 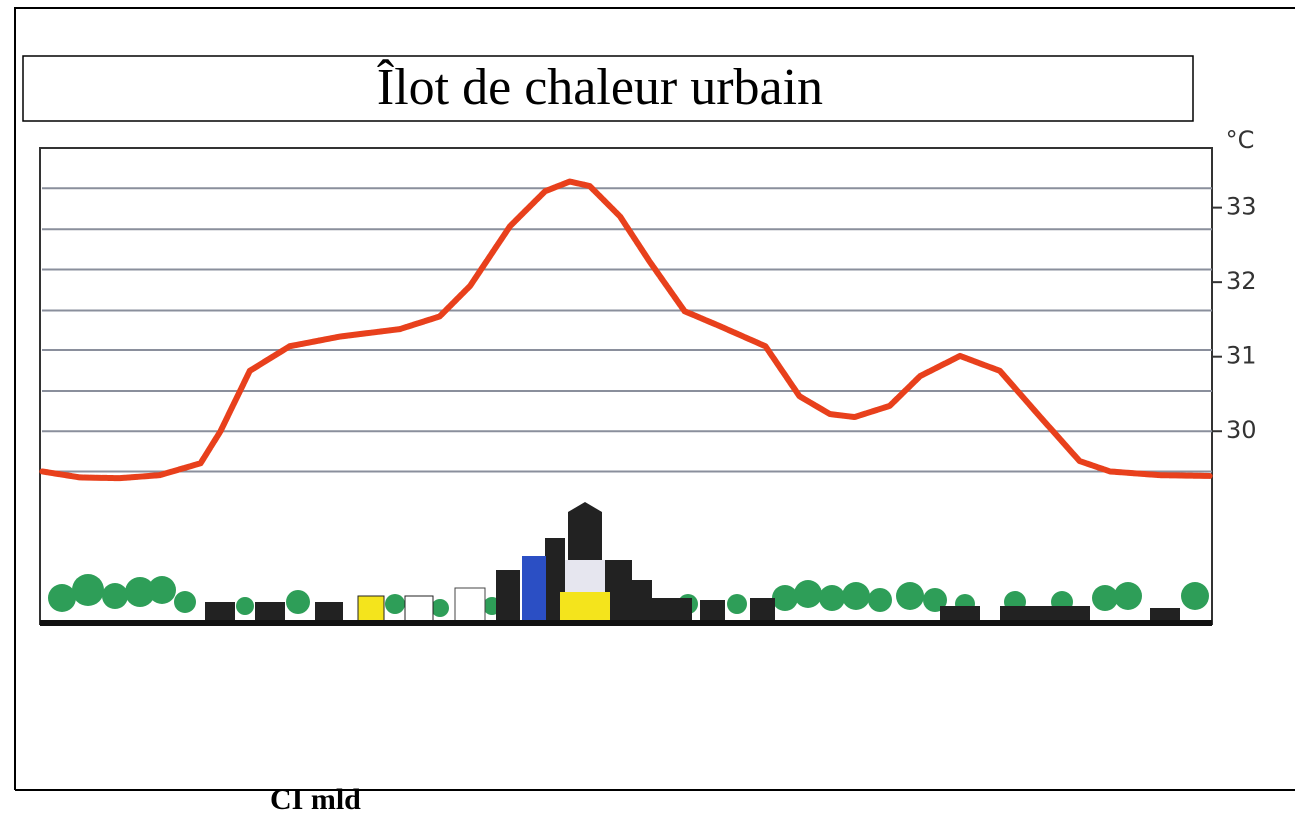 I want to click on y-tick-label: 33, so click(x=1241, y=207).